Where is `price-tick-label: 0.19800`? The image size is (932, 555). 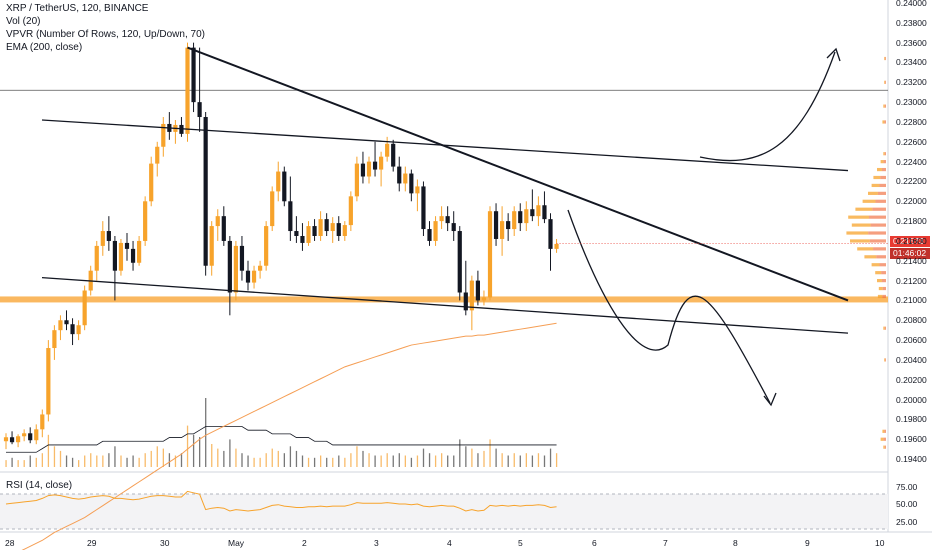
price-tick-label: 0.19800 is located at coordinates (911, 419).